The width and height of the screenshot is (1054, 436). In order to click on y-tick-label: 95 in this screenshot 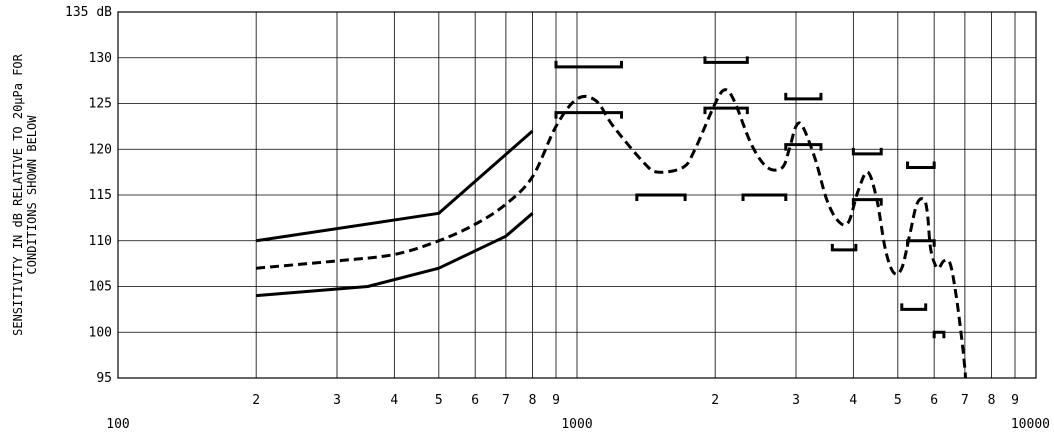, I will do `click(104, 378)`.